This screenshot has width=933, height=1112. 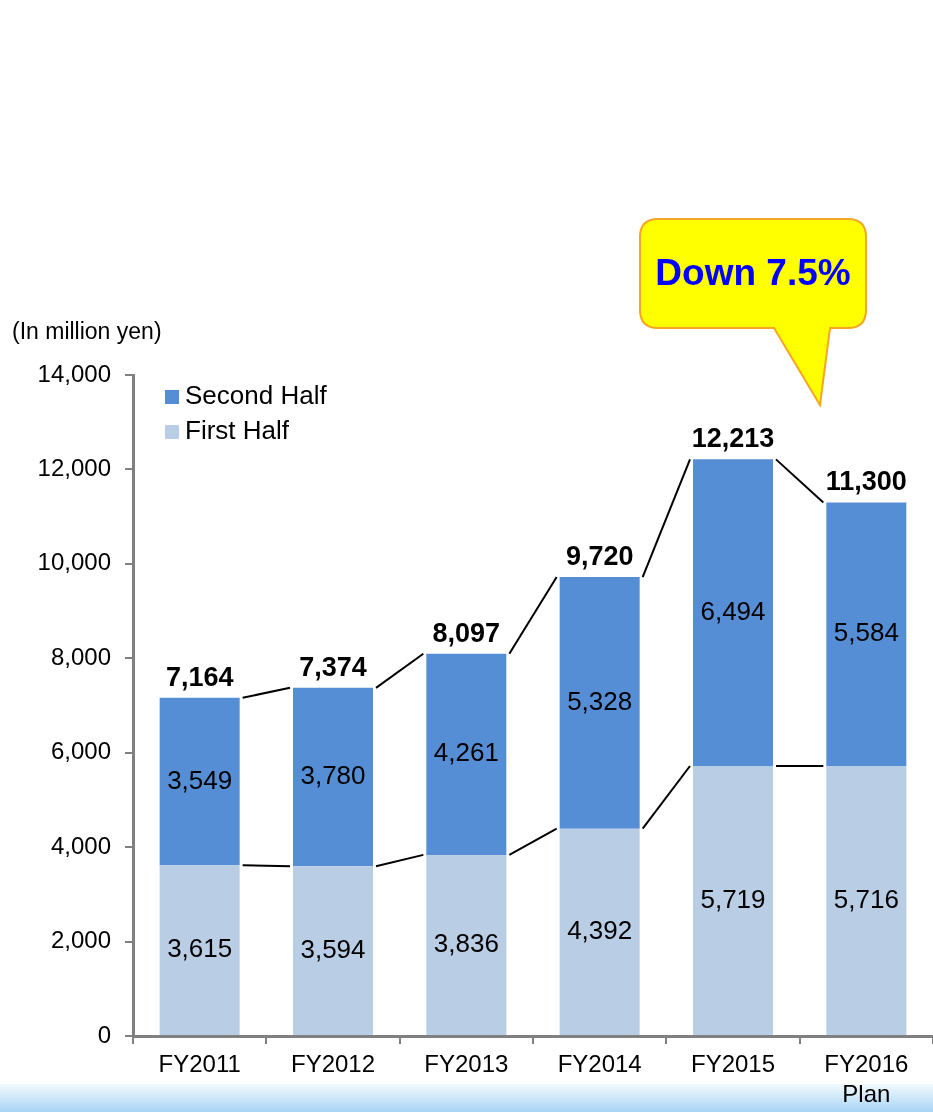 I want to click on data-label: 3,780, so click(x=333, y=775).